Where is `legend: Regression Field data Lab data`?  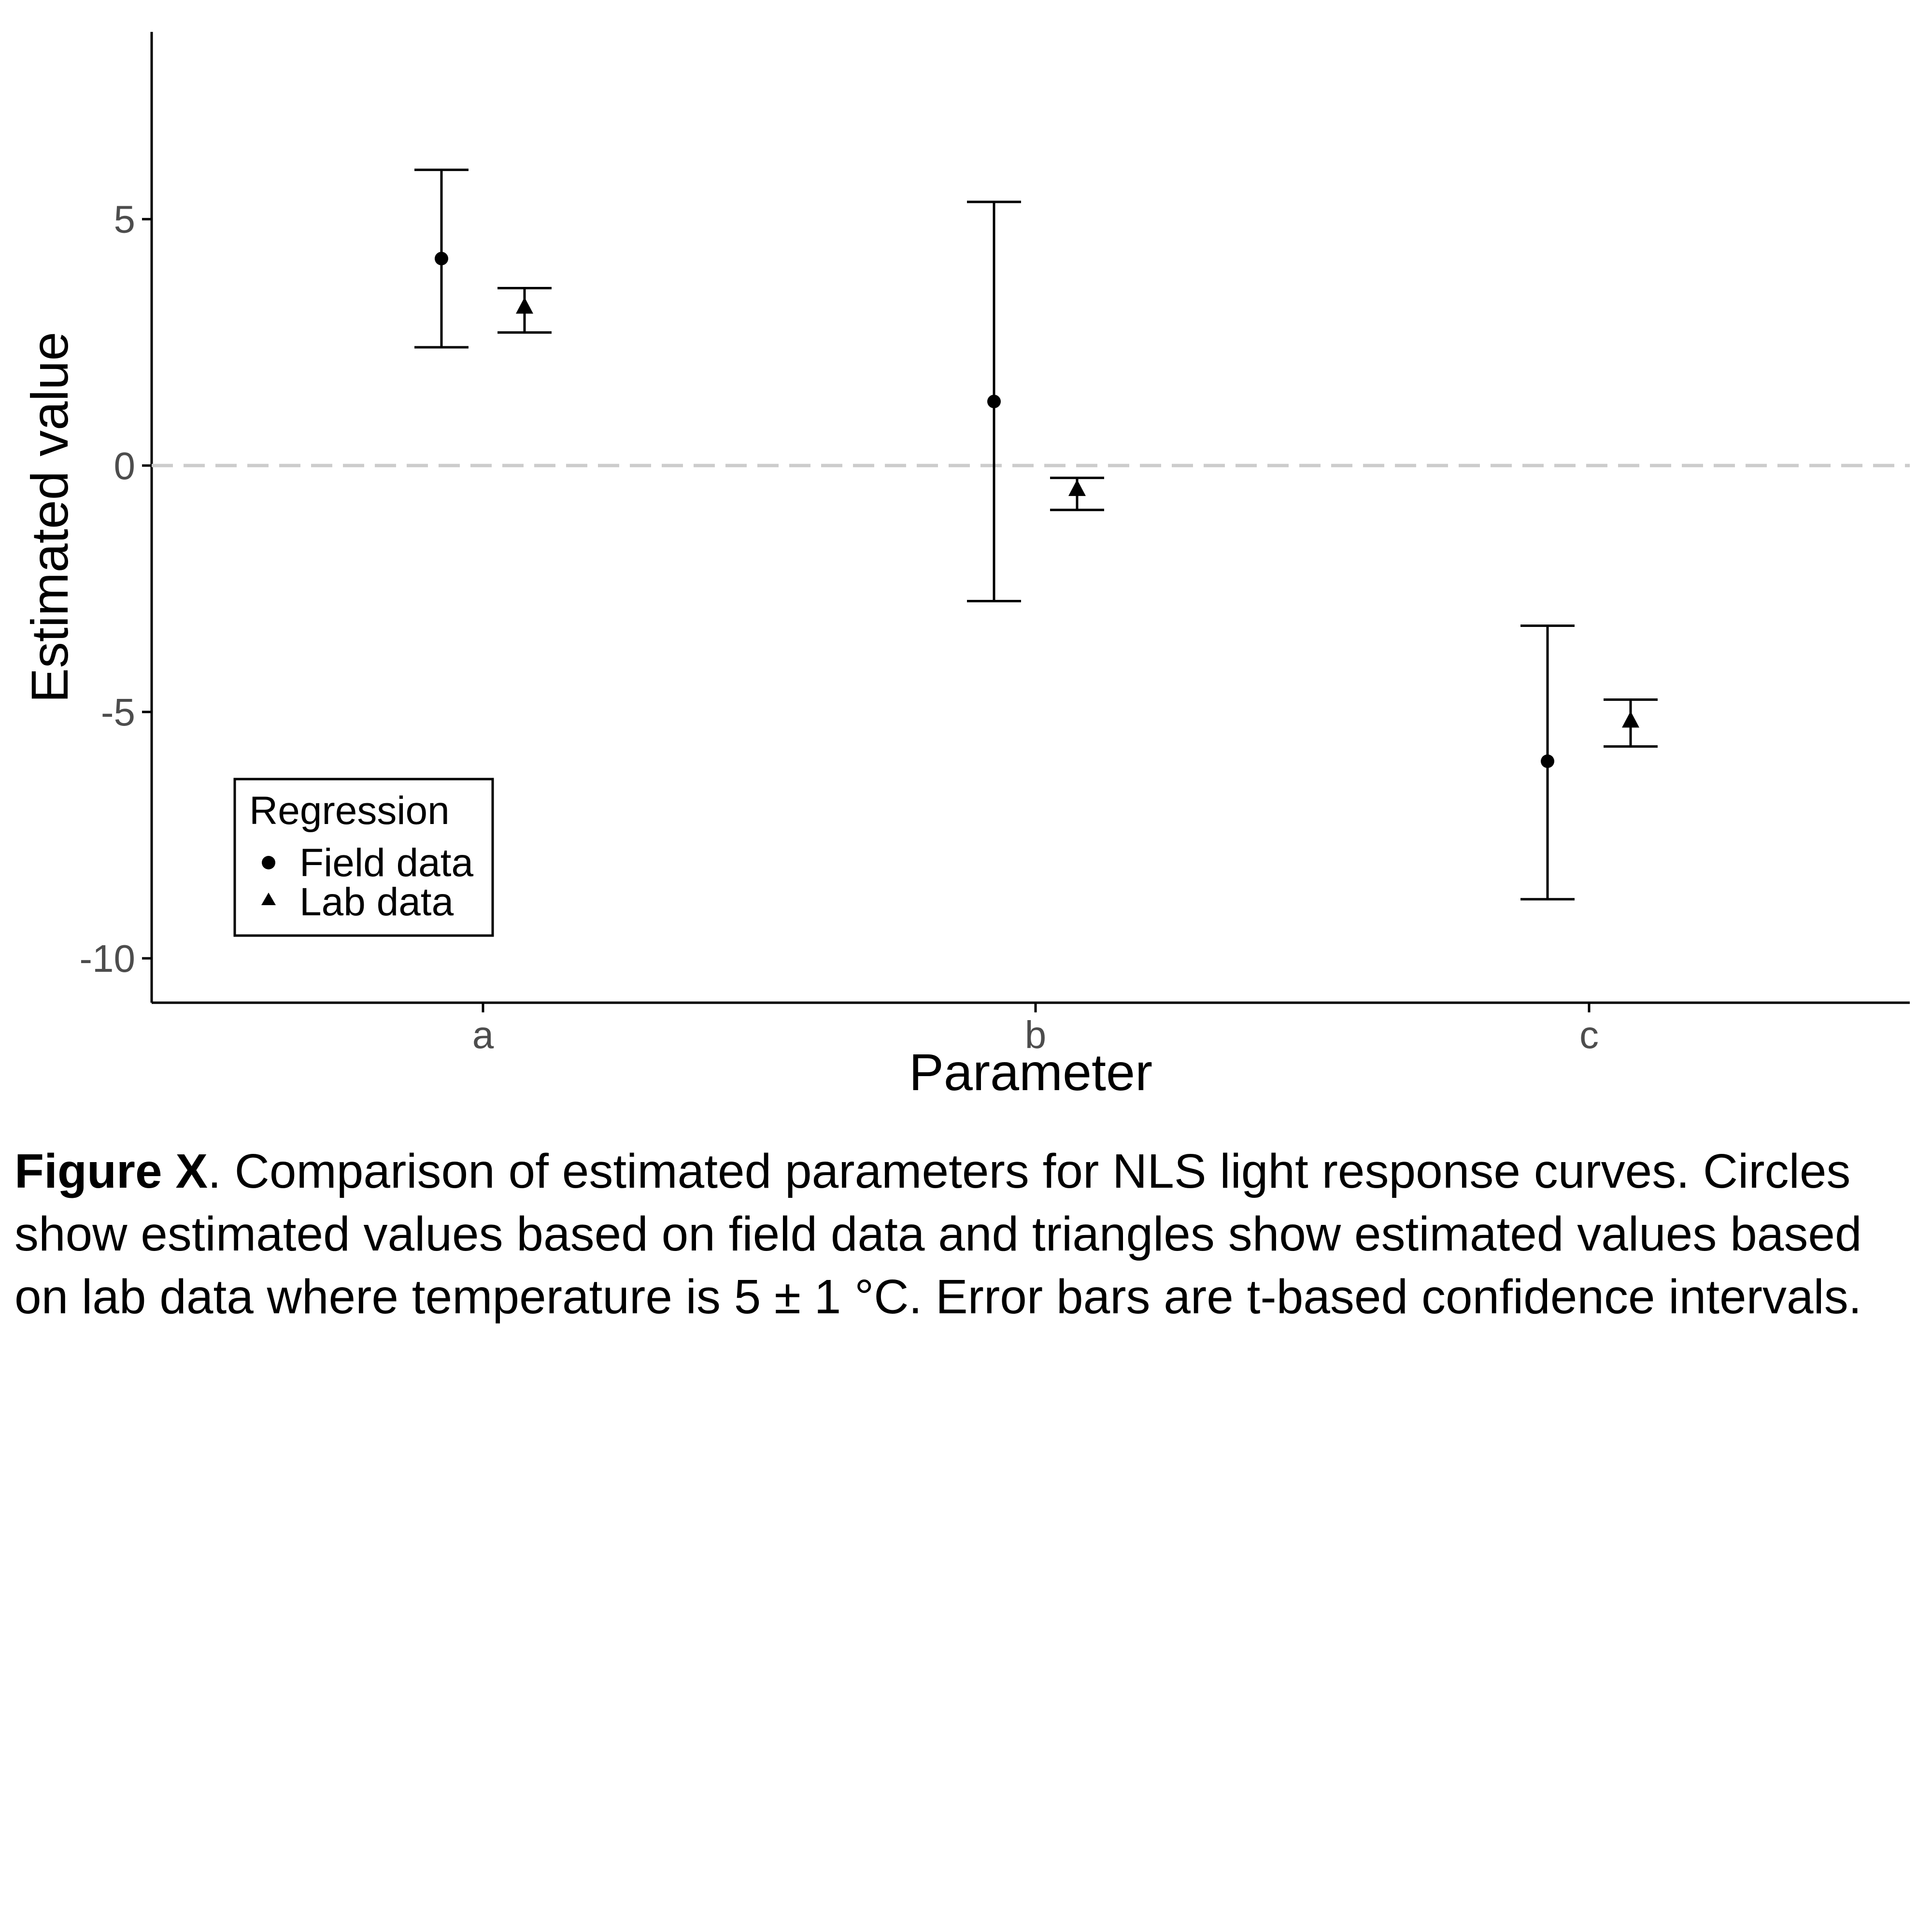 legend: Regression Field data Lab data is located at coordinates (363, 857).